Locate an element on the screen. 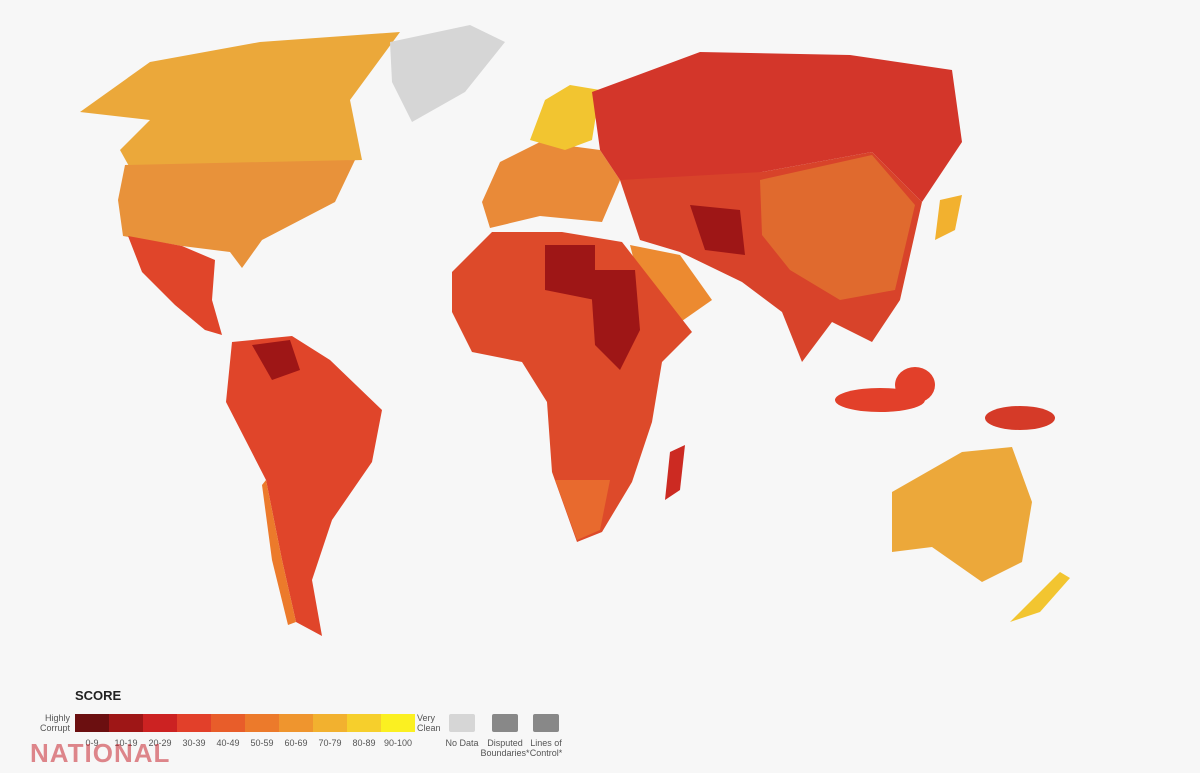 The image size is (1200, 773). legend-bin: 60-69 is located at coordinates (296, 731).